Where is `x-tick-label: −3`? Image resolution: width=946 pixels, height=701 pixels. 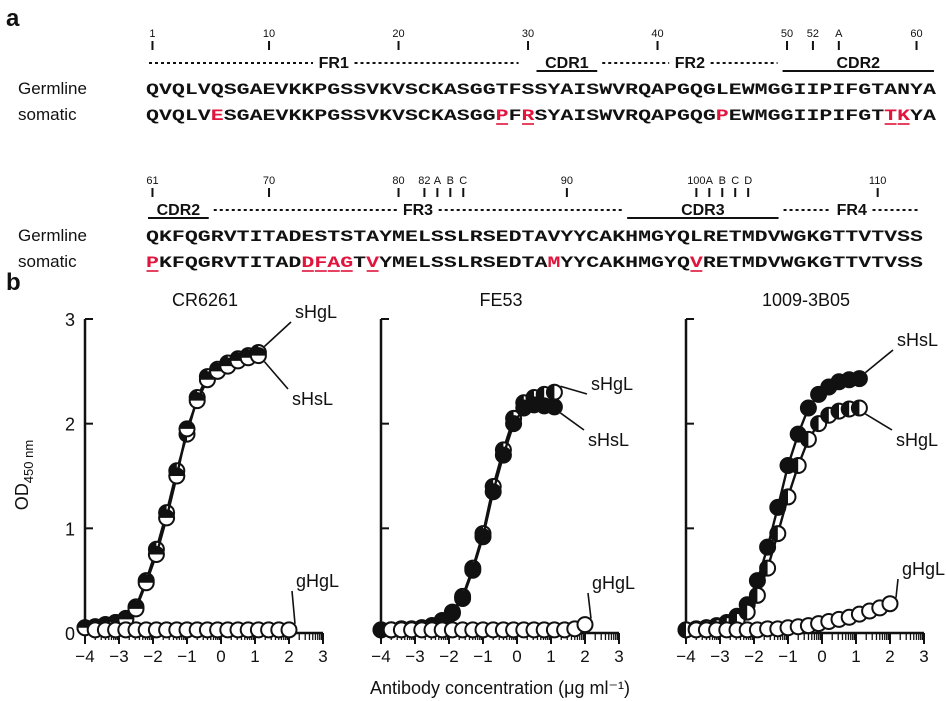
x-tick-label: −3 is located at coordinates (414, 656).